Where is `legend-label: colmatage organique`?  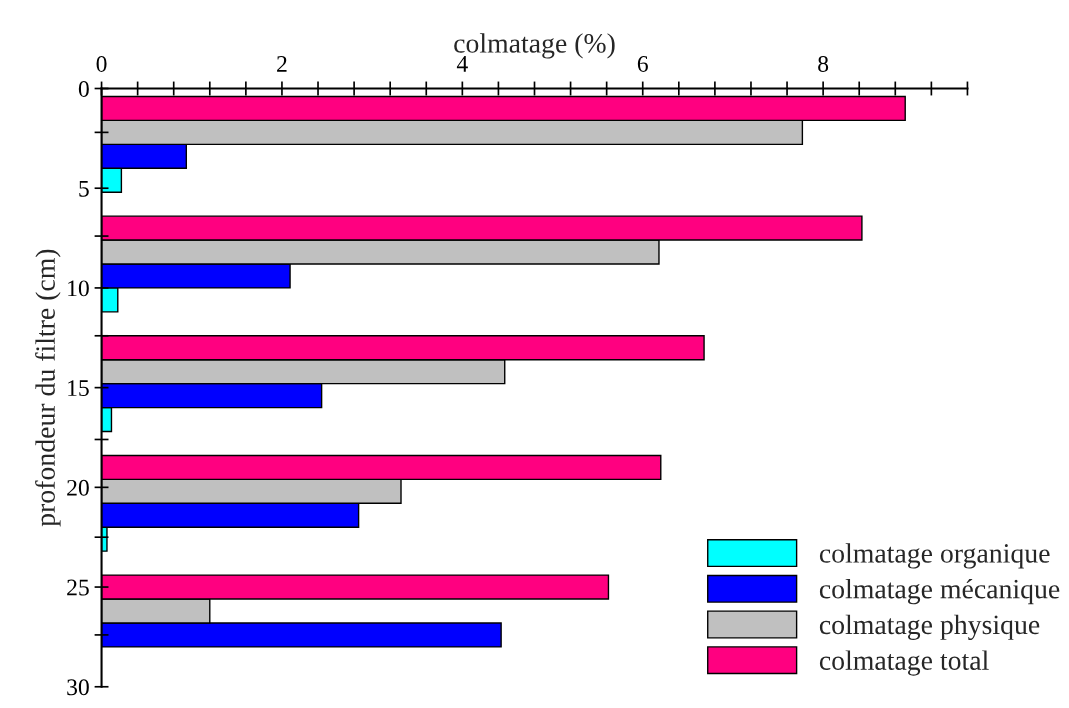
legend-label: colmatage organique is located at coordinates (934, 556).